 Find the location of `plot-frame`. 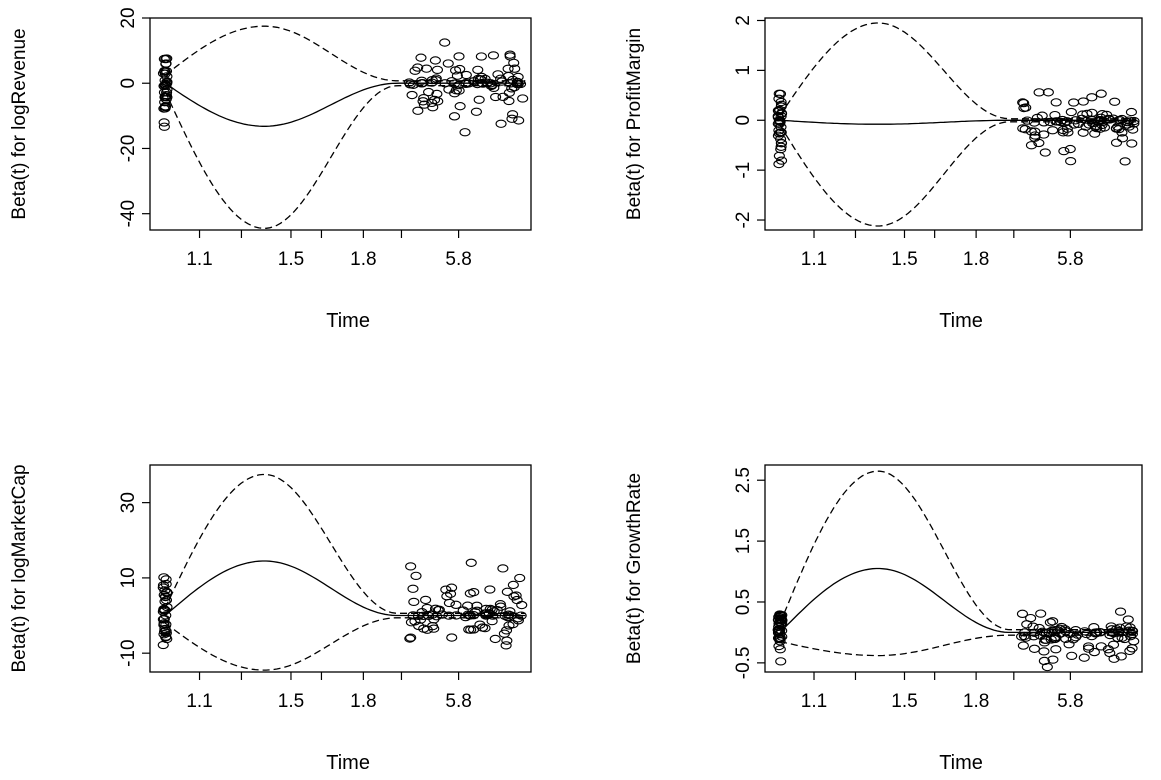

plot-frame is located at coordinates (953, 568).